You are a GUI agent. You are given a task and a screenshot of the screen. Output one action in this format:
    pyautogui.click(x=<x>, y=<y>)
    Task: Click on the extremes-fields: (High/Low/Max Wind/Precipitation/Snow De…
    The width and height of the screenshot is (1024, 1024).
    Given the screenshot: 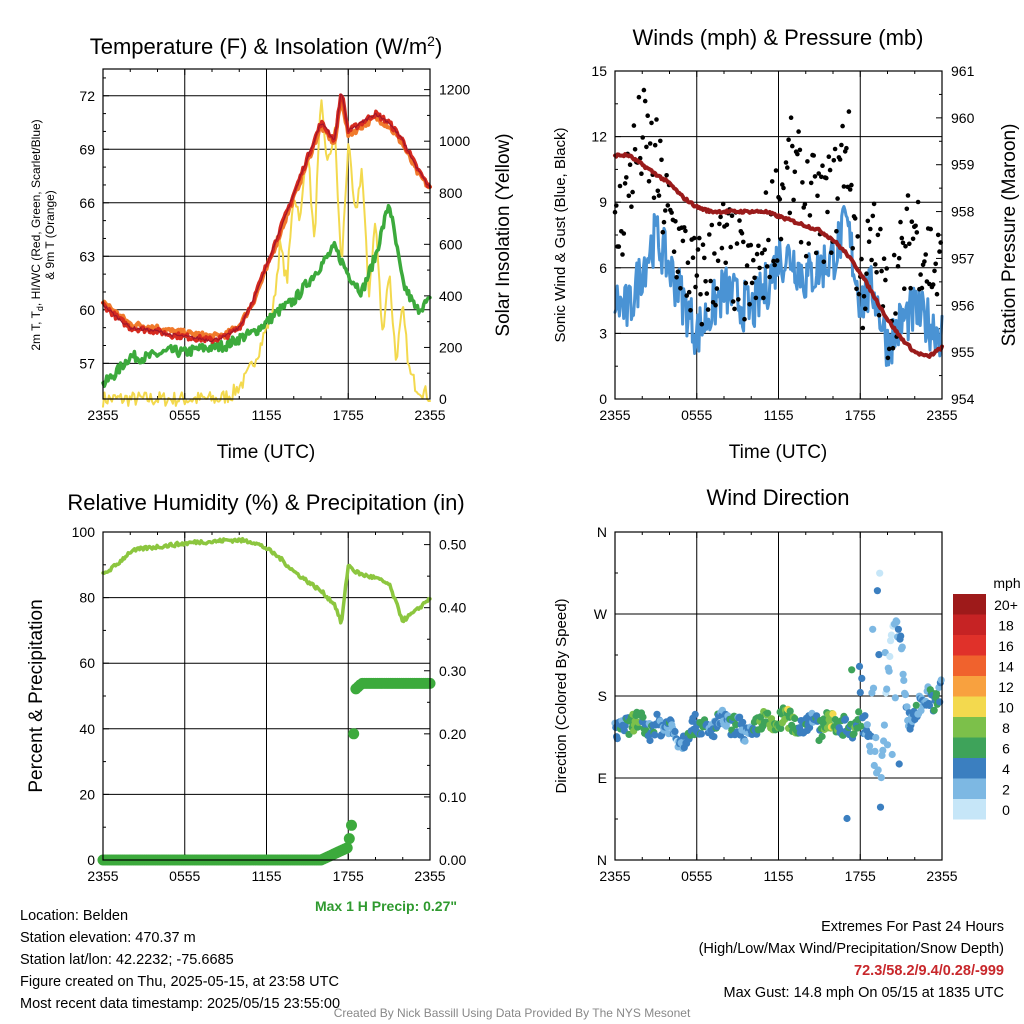 What is the action you would take?
    pyautogui.click(x=851, y=949)
    